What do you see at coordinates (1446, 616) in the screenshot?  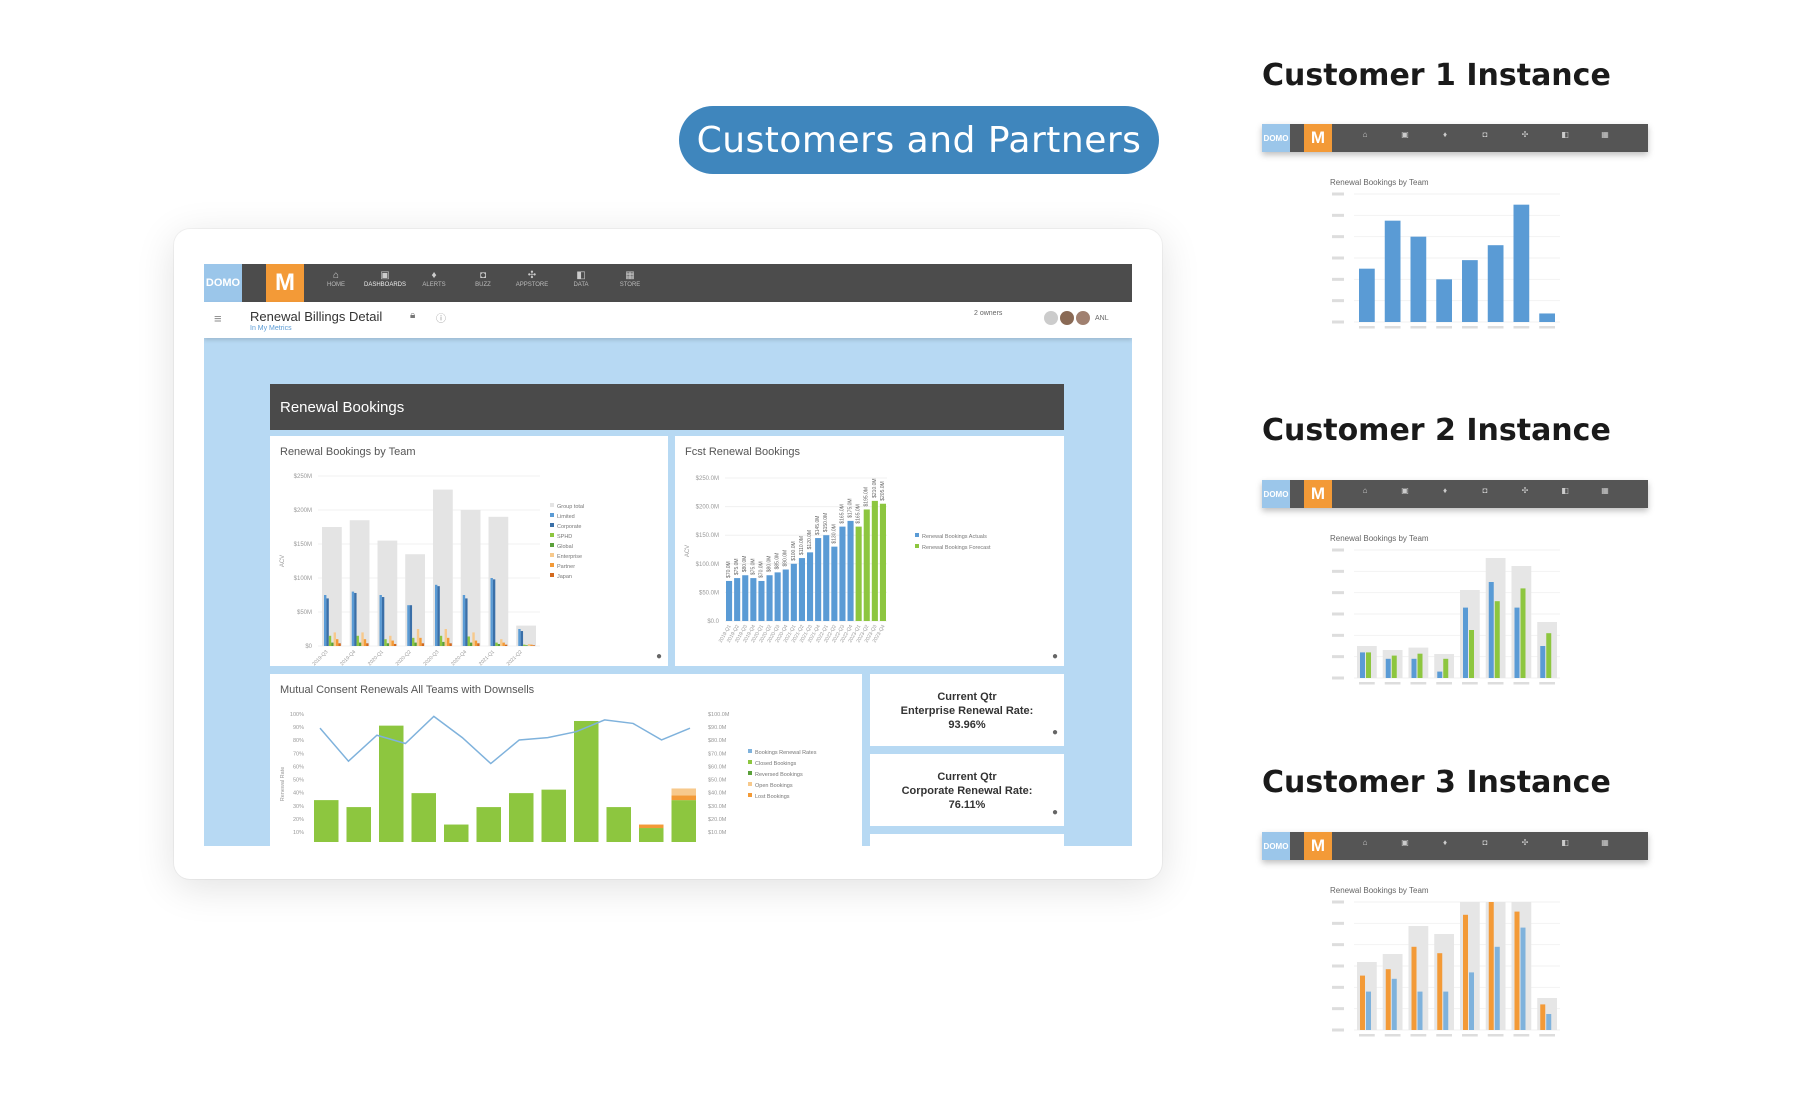 I see `mini-chart-svg` at bounding box center [1446, 616].